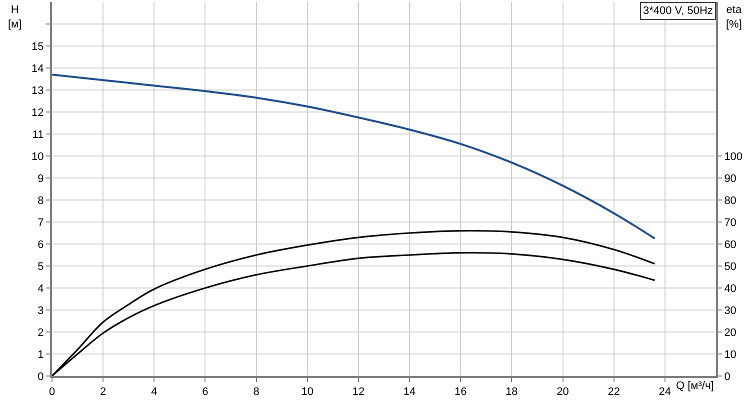  What do you see at coordinates (358, 392) in the screenshot?
I see `x-tick-label: 12` at bounding box center [358, 392].